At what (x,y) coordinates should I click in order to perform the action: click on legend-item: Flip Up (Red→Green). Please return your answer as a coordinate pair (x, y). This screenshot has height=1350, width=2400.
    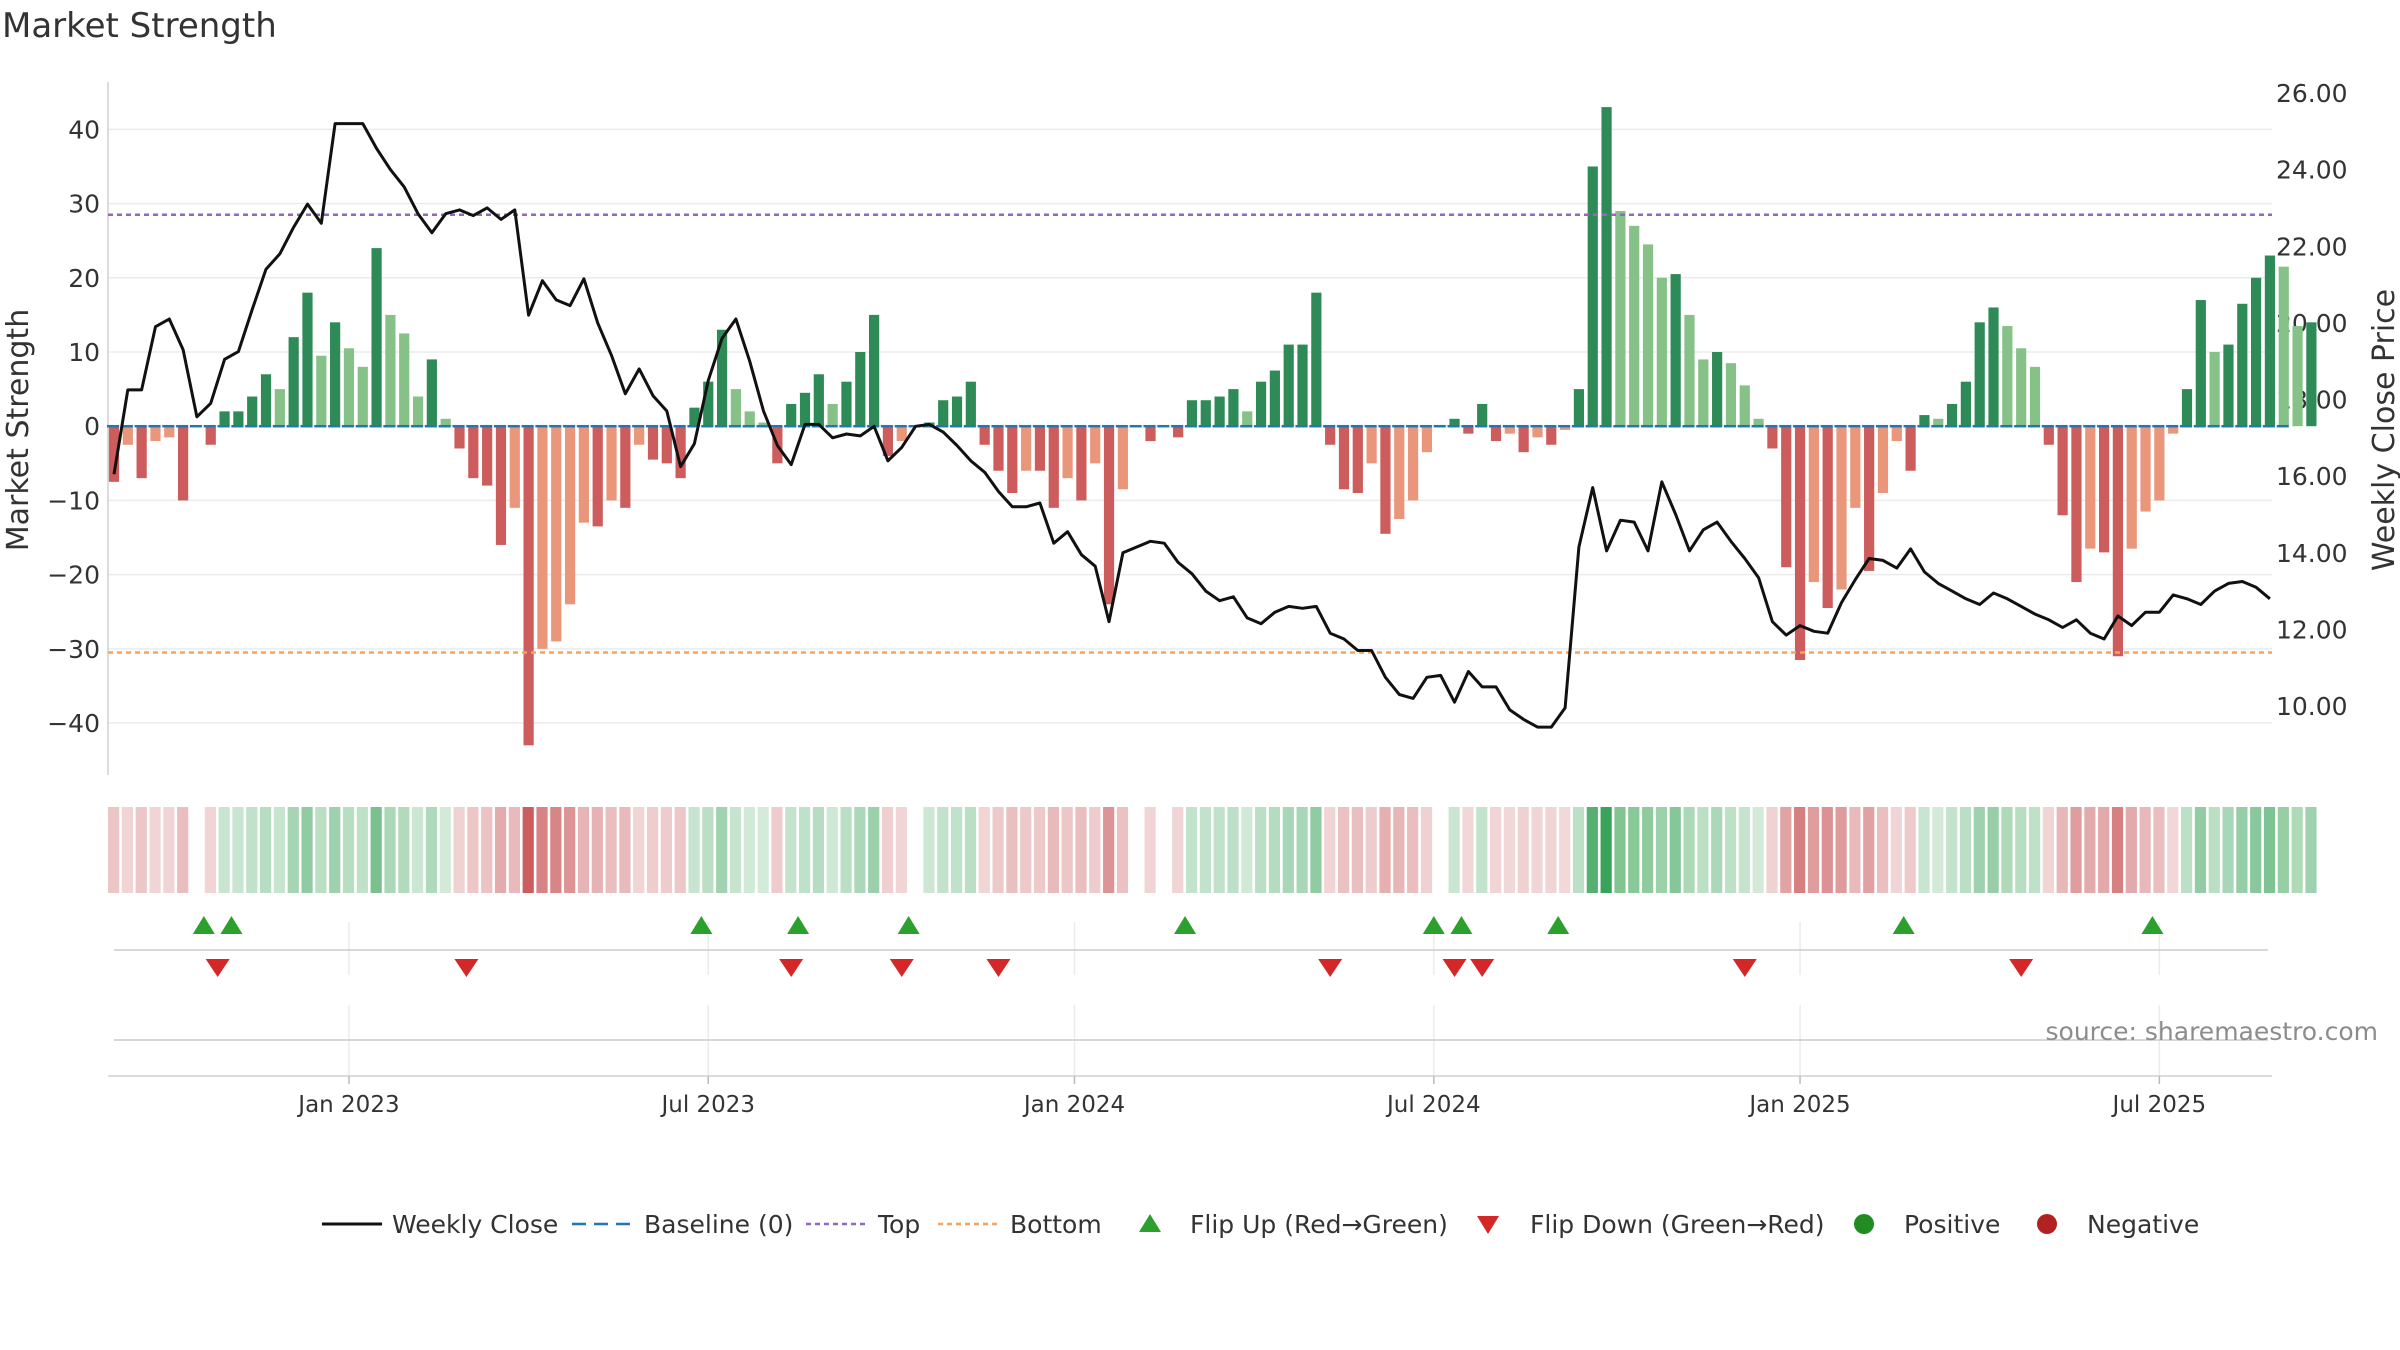
    Looking at the image, I should click on (1293, 1224).